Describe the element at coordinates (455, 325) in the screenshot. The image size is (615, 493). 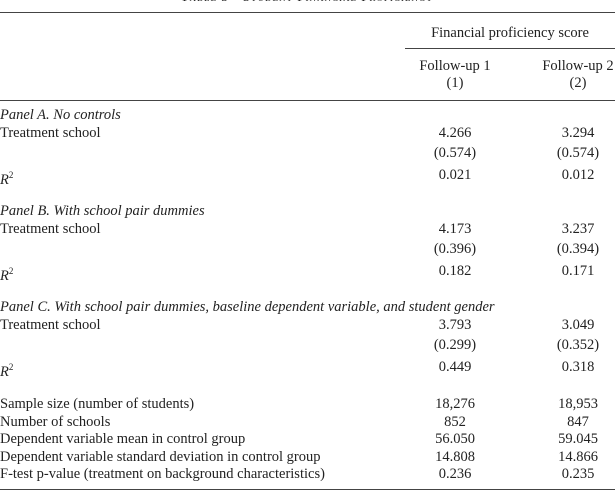
I see `coefficient: 3.793` at that location.